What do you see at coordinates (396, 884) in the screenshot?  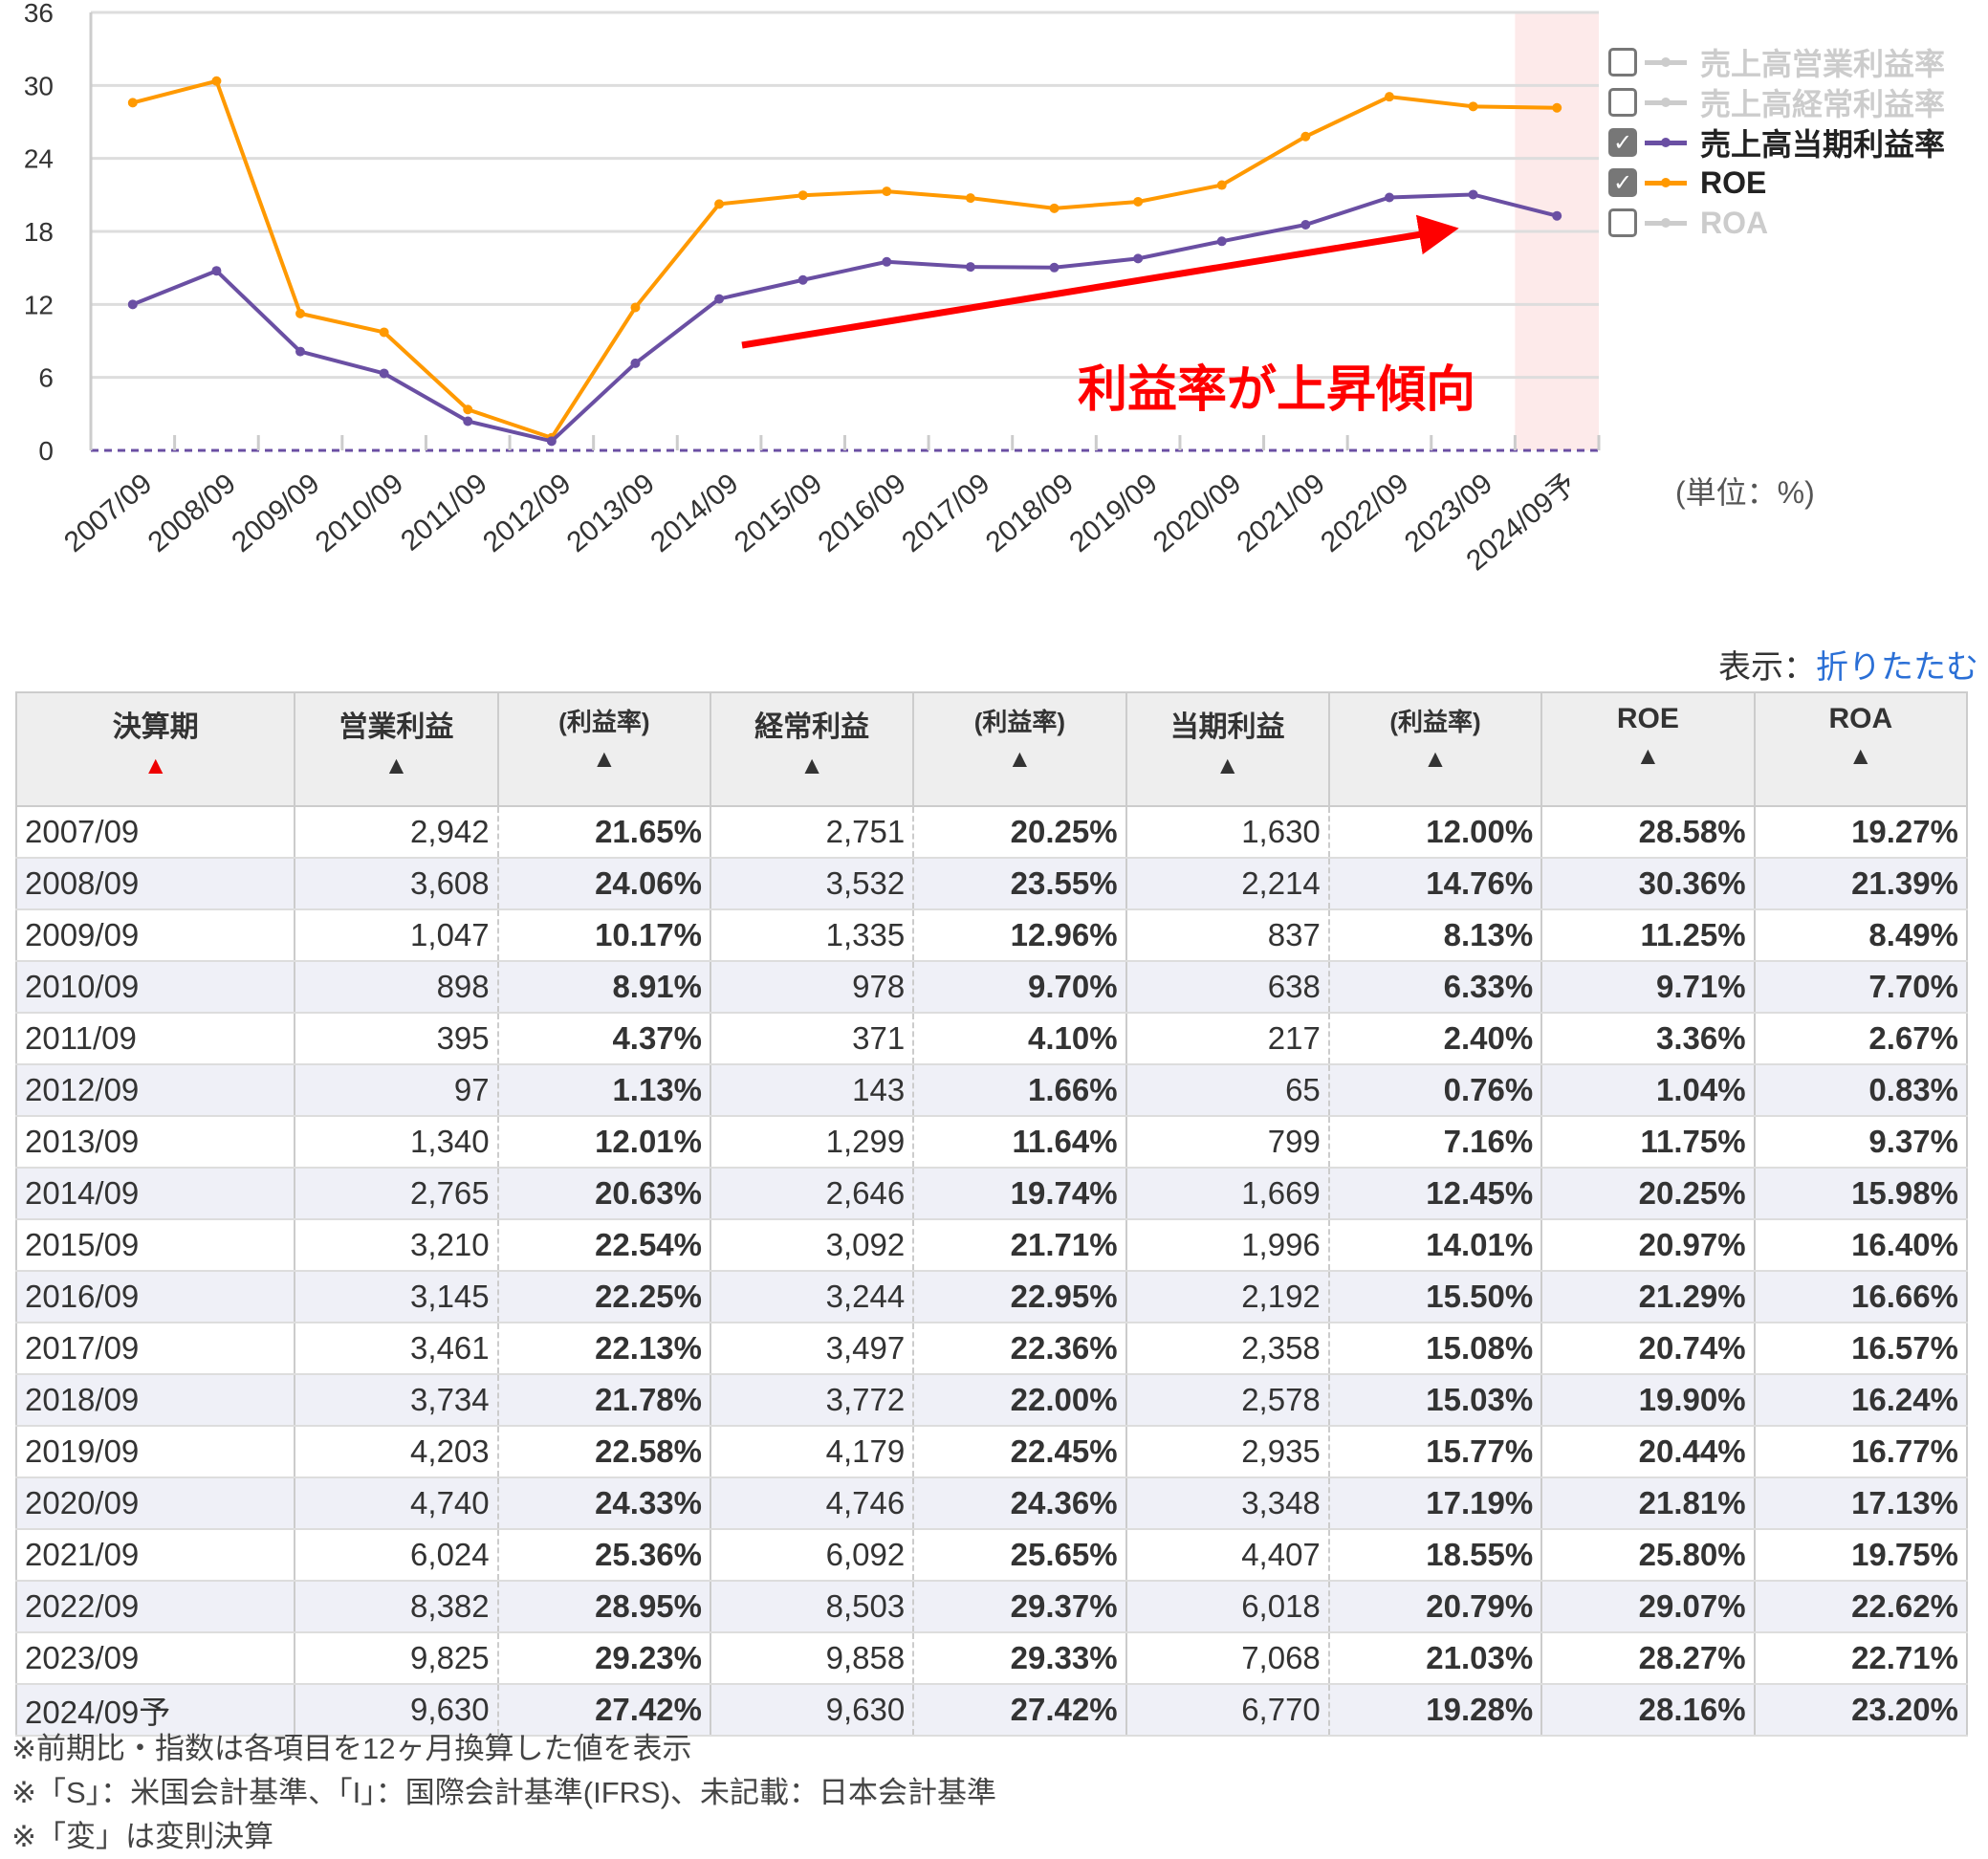 I see `table-cell: 3,608` at bounding box center [396, 884].